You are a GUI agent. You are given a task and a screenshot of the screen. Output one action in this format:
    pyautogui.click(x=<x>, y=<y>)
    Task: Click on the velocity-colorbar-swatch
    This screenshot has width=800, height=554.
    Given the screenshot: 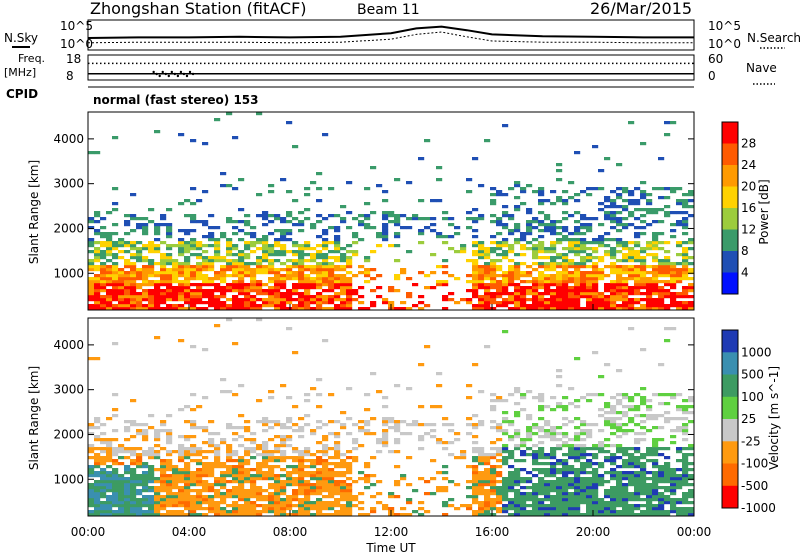 What is the action you would take?
    pyautogui.click(x=730, y=386)
    